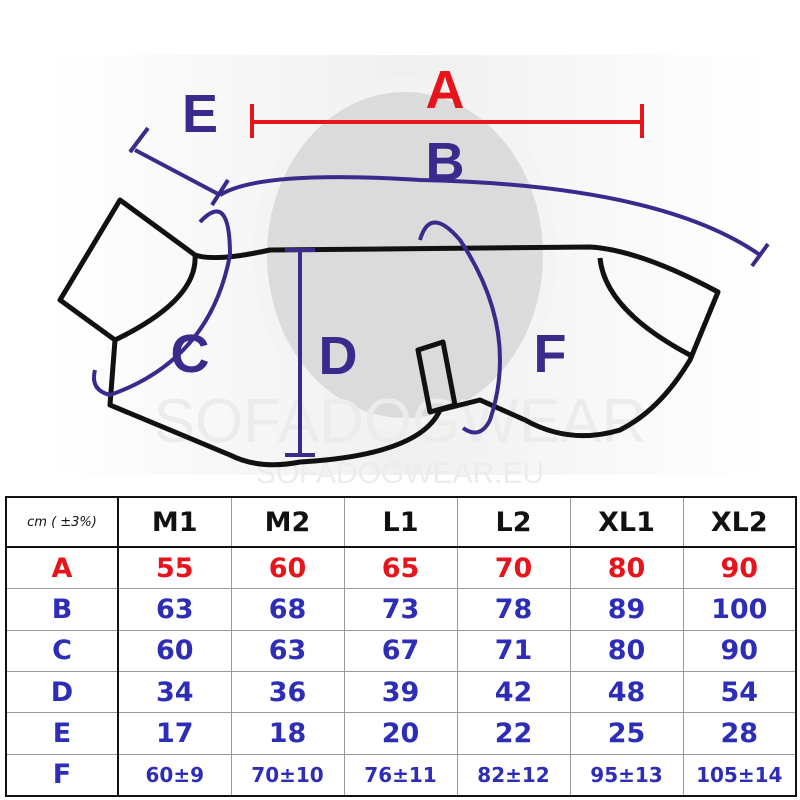  Describe the element at coordinates (513, 522) in the screenshot. I see `size-header: L2` at that location.